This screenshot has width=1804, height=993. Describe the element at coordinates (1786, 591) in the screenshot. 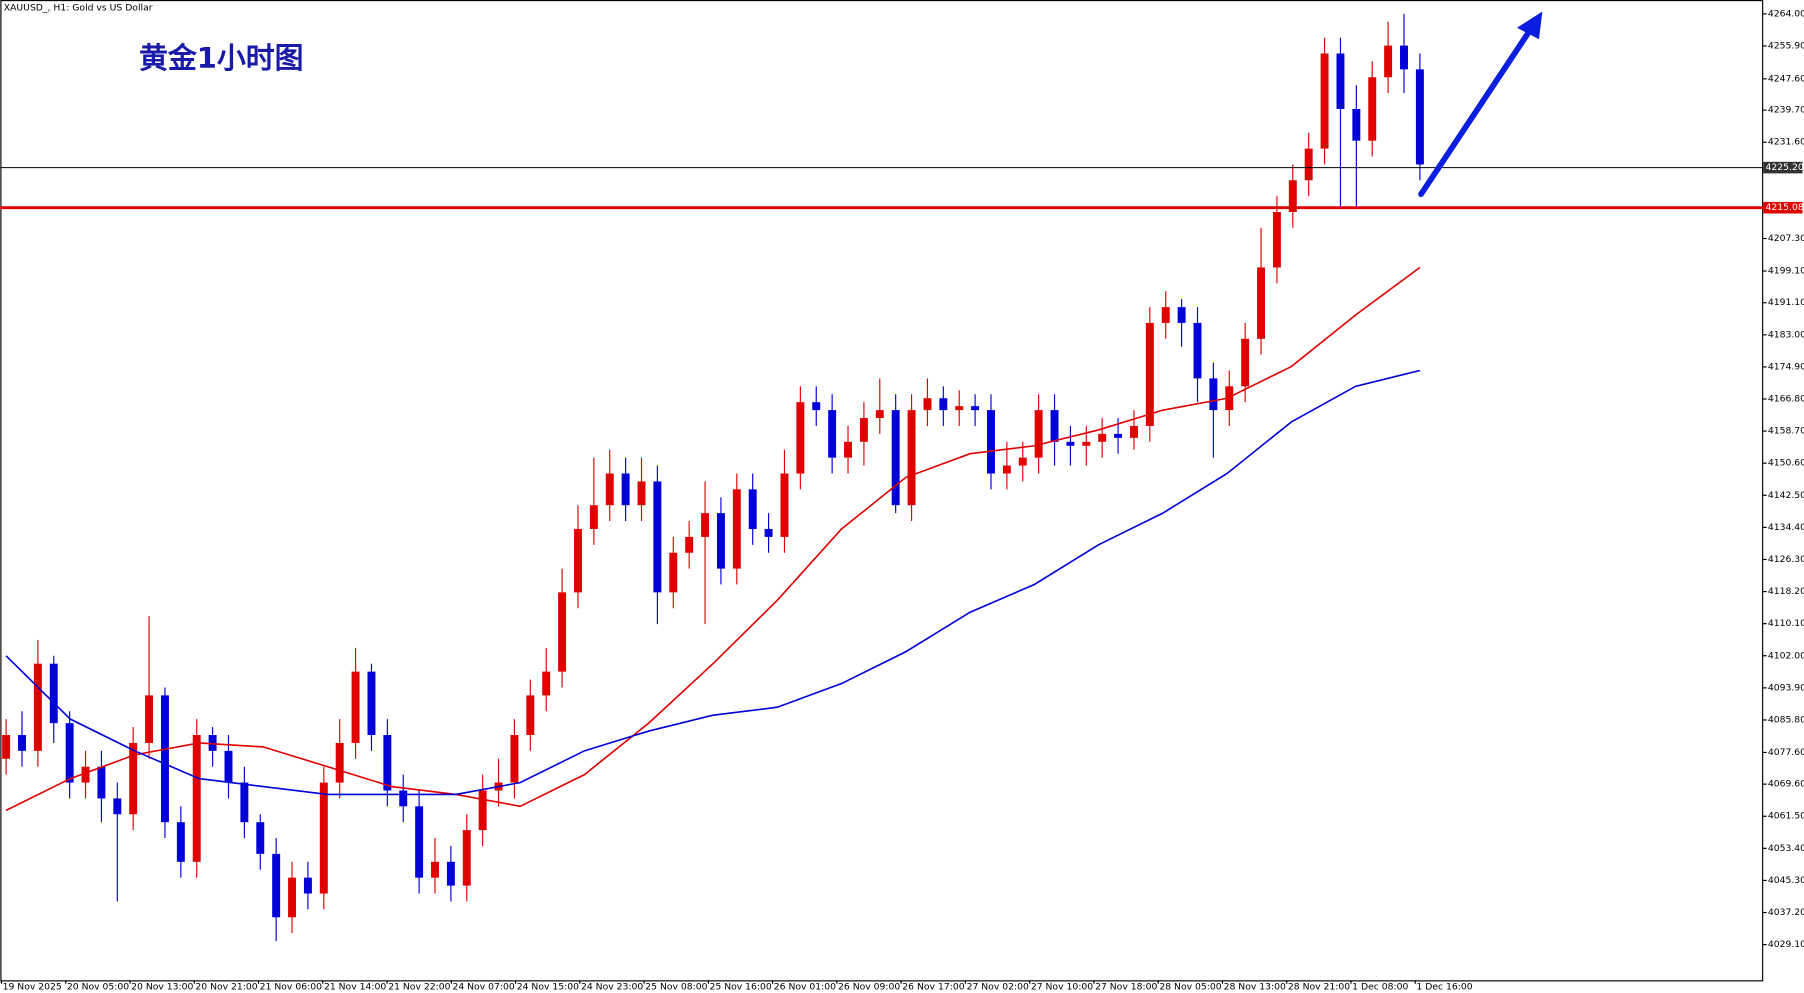

I see `y-tick-label: 4118.20` at that location.